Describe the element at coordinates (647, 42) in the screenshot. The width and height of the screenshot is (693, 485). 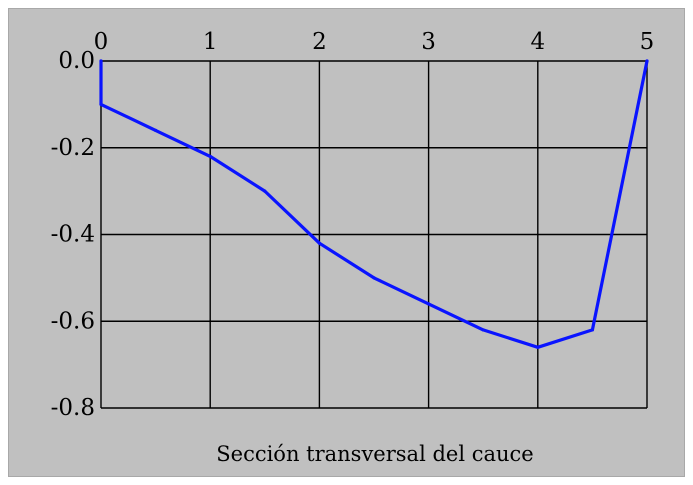
I see `x-tick-label-5: 5` at that location.